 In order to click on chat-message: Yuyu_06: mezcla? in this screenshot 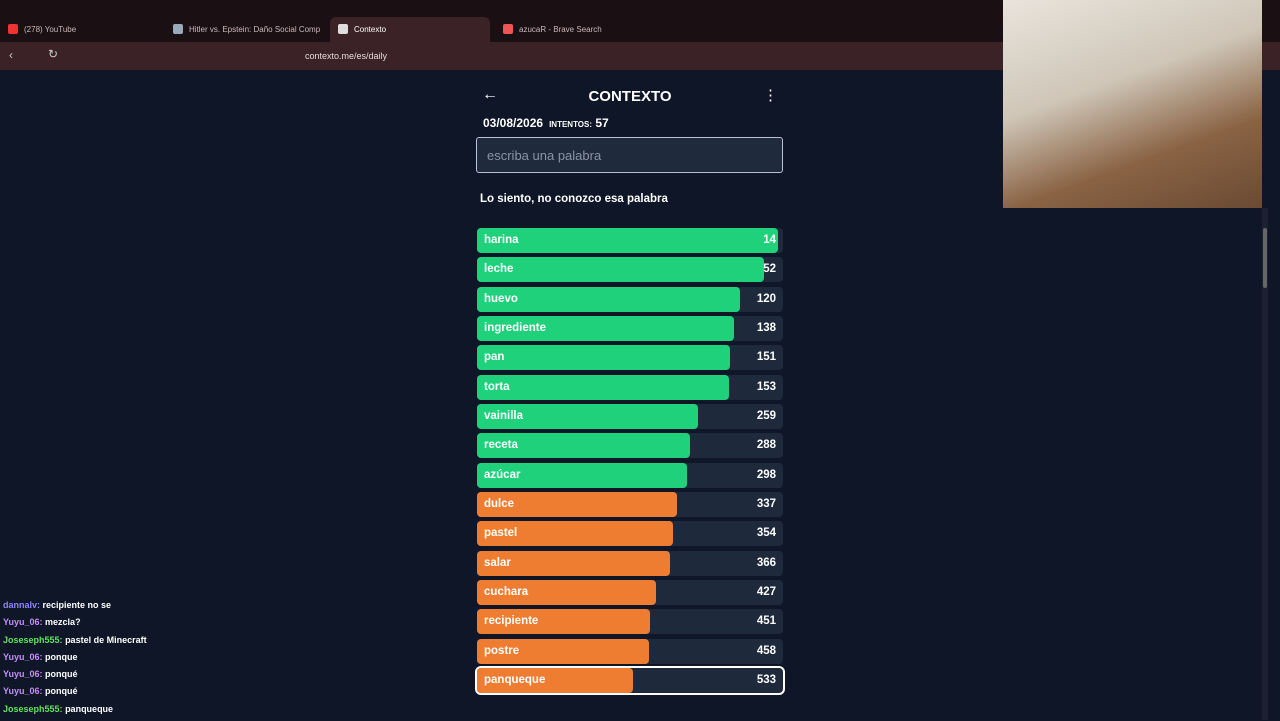, I will do `click(75, 625)`.